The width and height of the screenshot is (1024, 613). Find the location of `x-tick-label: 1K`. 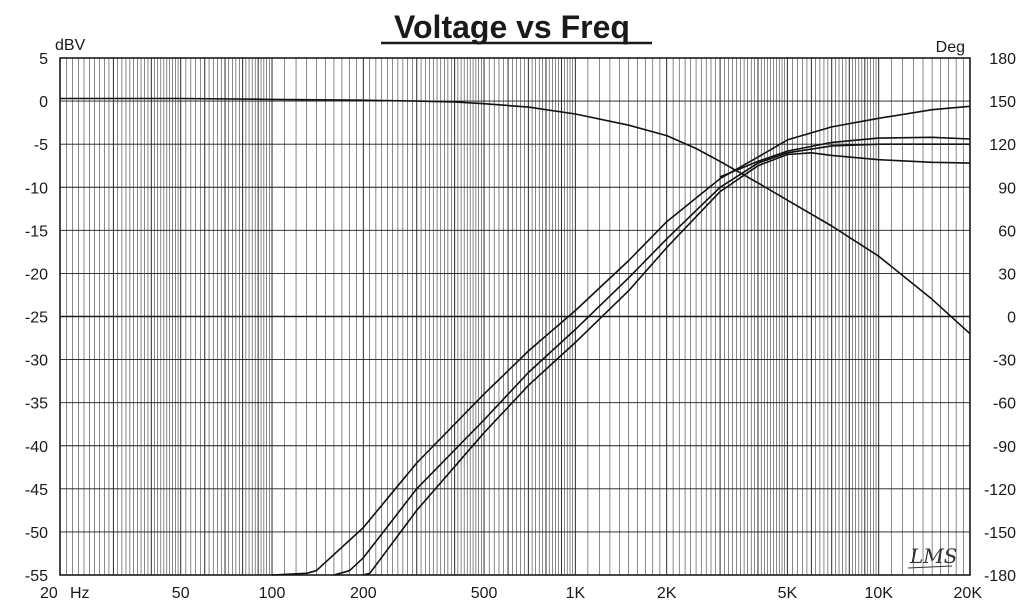

x-tick-label: 1K is located at coordinates (576, 593).